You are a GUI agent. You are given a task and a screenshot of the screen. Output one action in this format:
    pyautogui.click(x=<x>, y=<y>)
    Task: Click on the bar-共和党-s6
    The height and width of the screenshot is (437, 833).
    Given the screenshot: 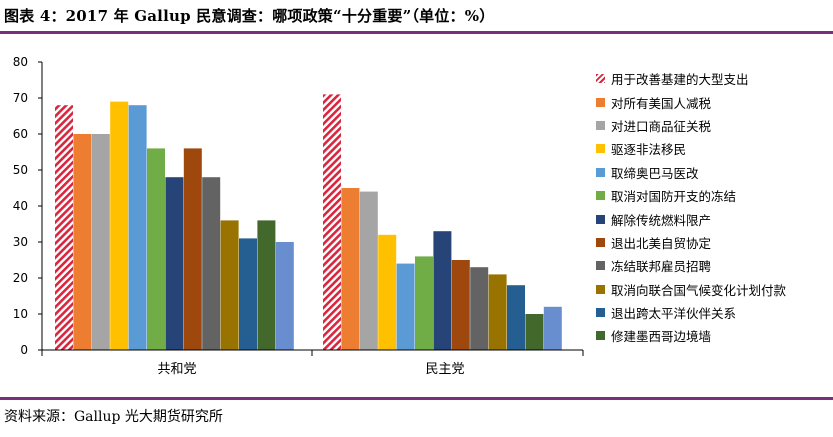 What is the action you would take?
    pyautogui.click(x=156, y=249)
    